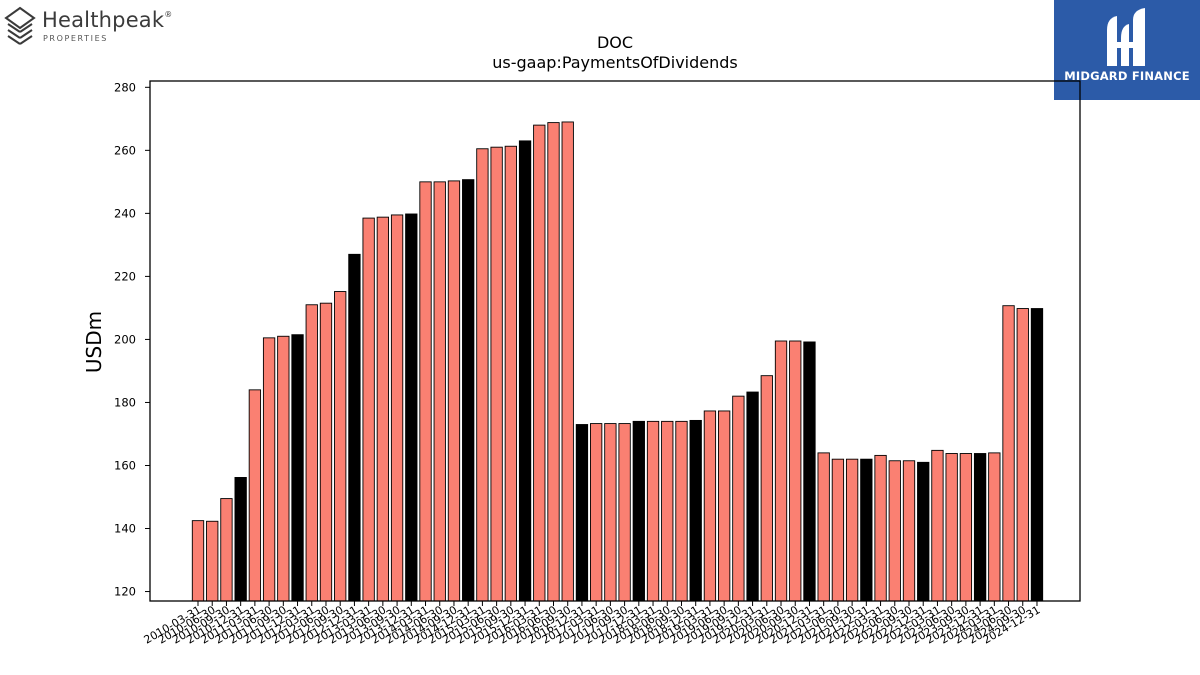  What do you see at coordinates (125, 213) in the screenshot?
I see `y-tick-label: 240` at bounding box center [125, 213].